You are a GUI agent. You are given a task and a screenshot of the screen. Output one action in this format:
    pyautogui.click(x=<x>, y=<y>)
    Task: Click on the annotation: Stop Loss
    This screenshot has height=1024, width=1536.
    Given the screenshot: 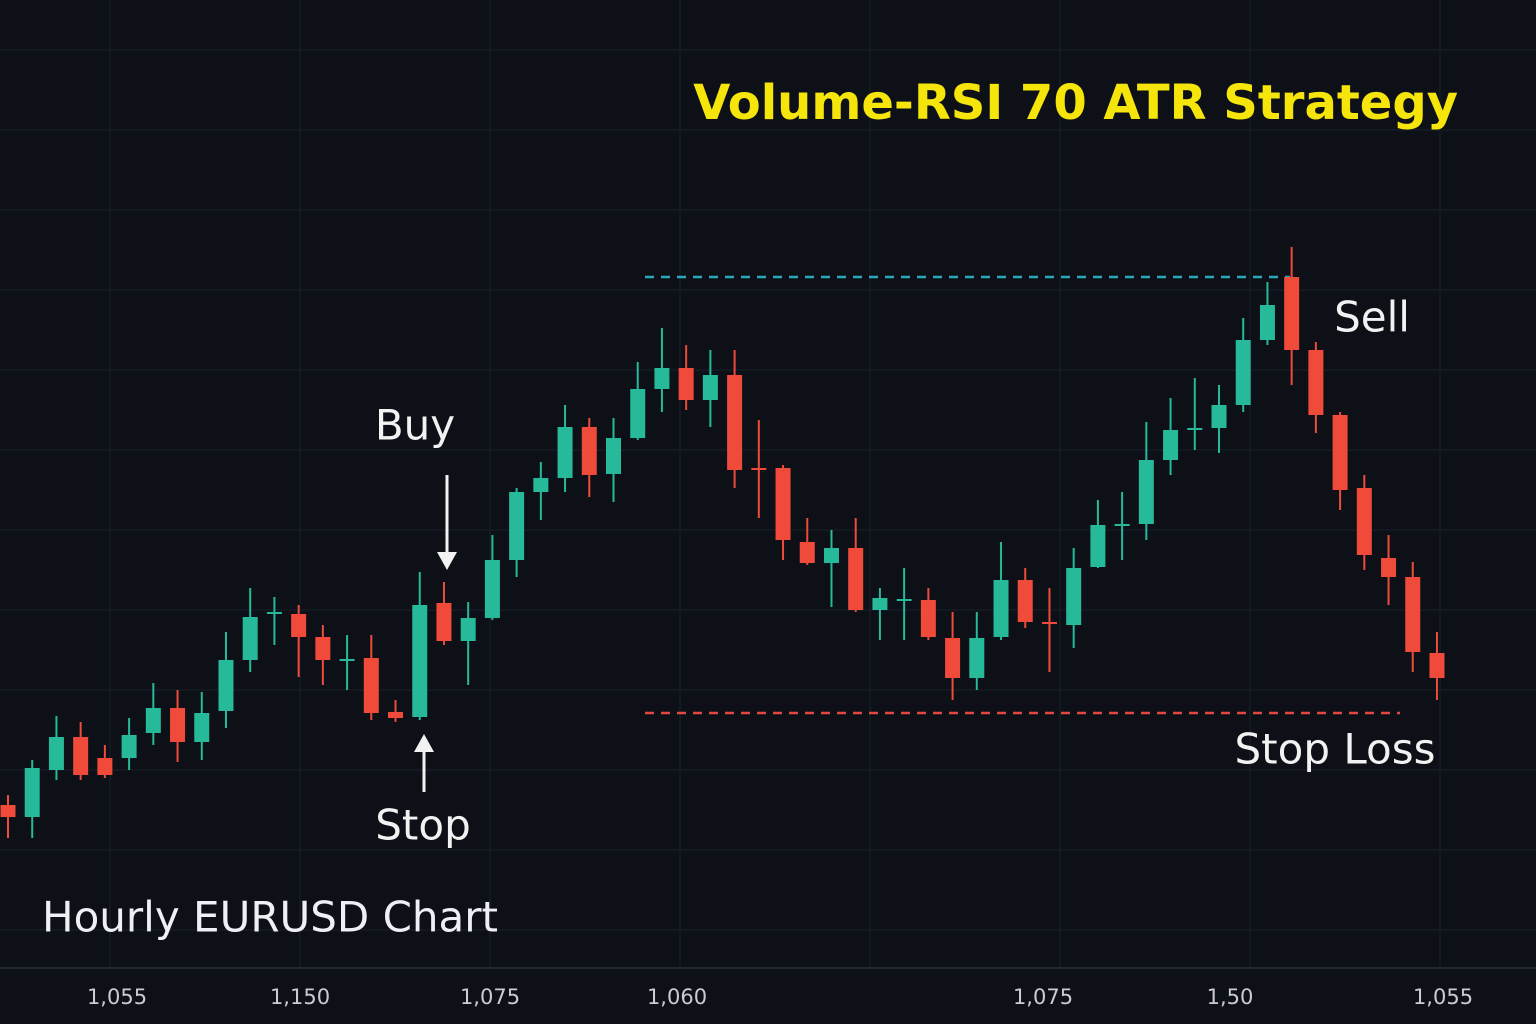 What is the action you would take?
    pyautogui.click(x=1335, y=749)
    